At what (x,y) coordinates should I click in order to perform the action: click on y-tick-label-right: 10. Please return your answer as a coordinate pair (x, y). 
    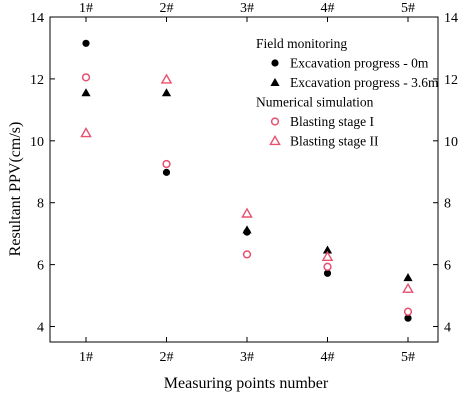
    Looking at the image, I should click on (451, 142).